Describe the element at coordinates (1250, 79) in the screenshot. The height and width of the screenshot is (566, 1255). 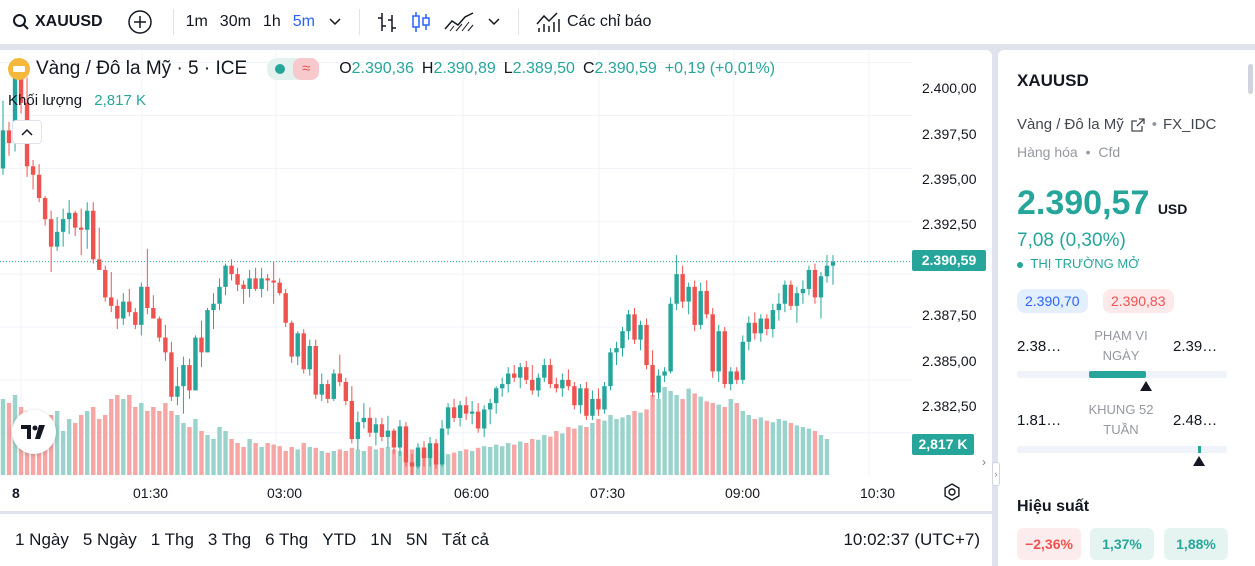
I see `side-scrollbar` at that location.